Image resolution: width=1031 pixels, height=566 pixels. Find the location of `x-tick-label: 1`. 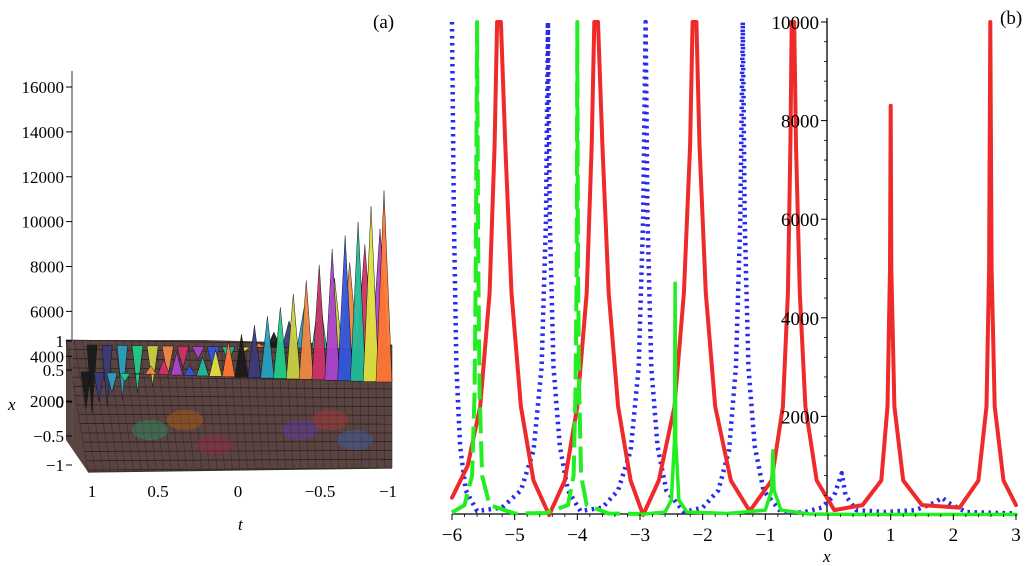

x-tick-label: 1 is located at coordinates (891, 535).